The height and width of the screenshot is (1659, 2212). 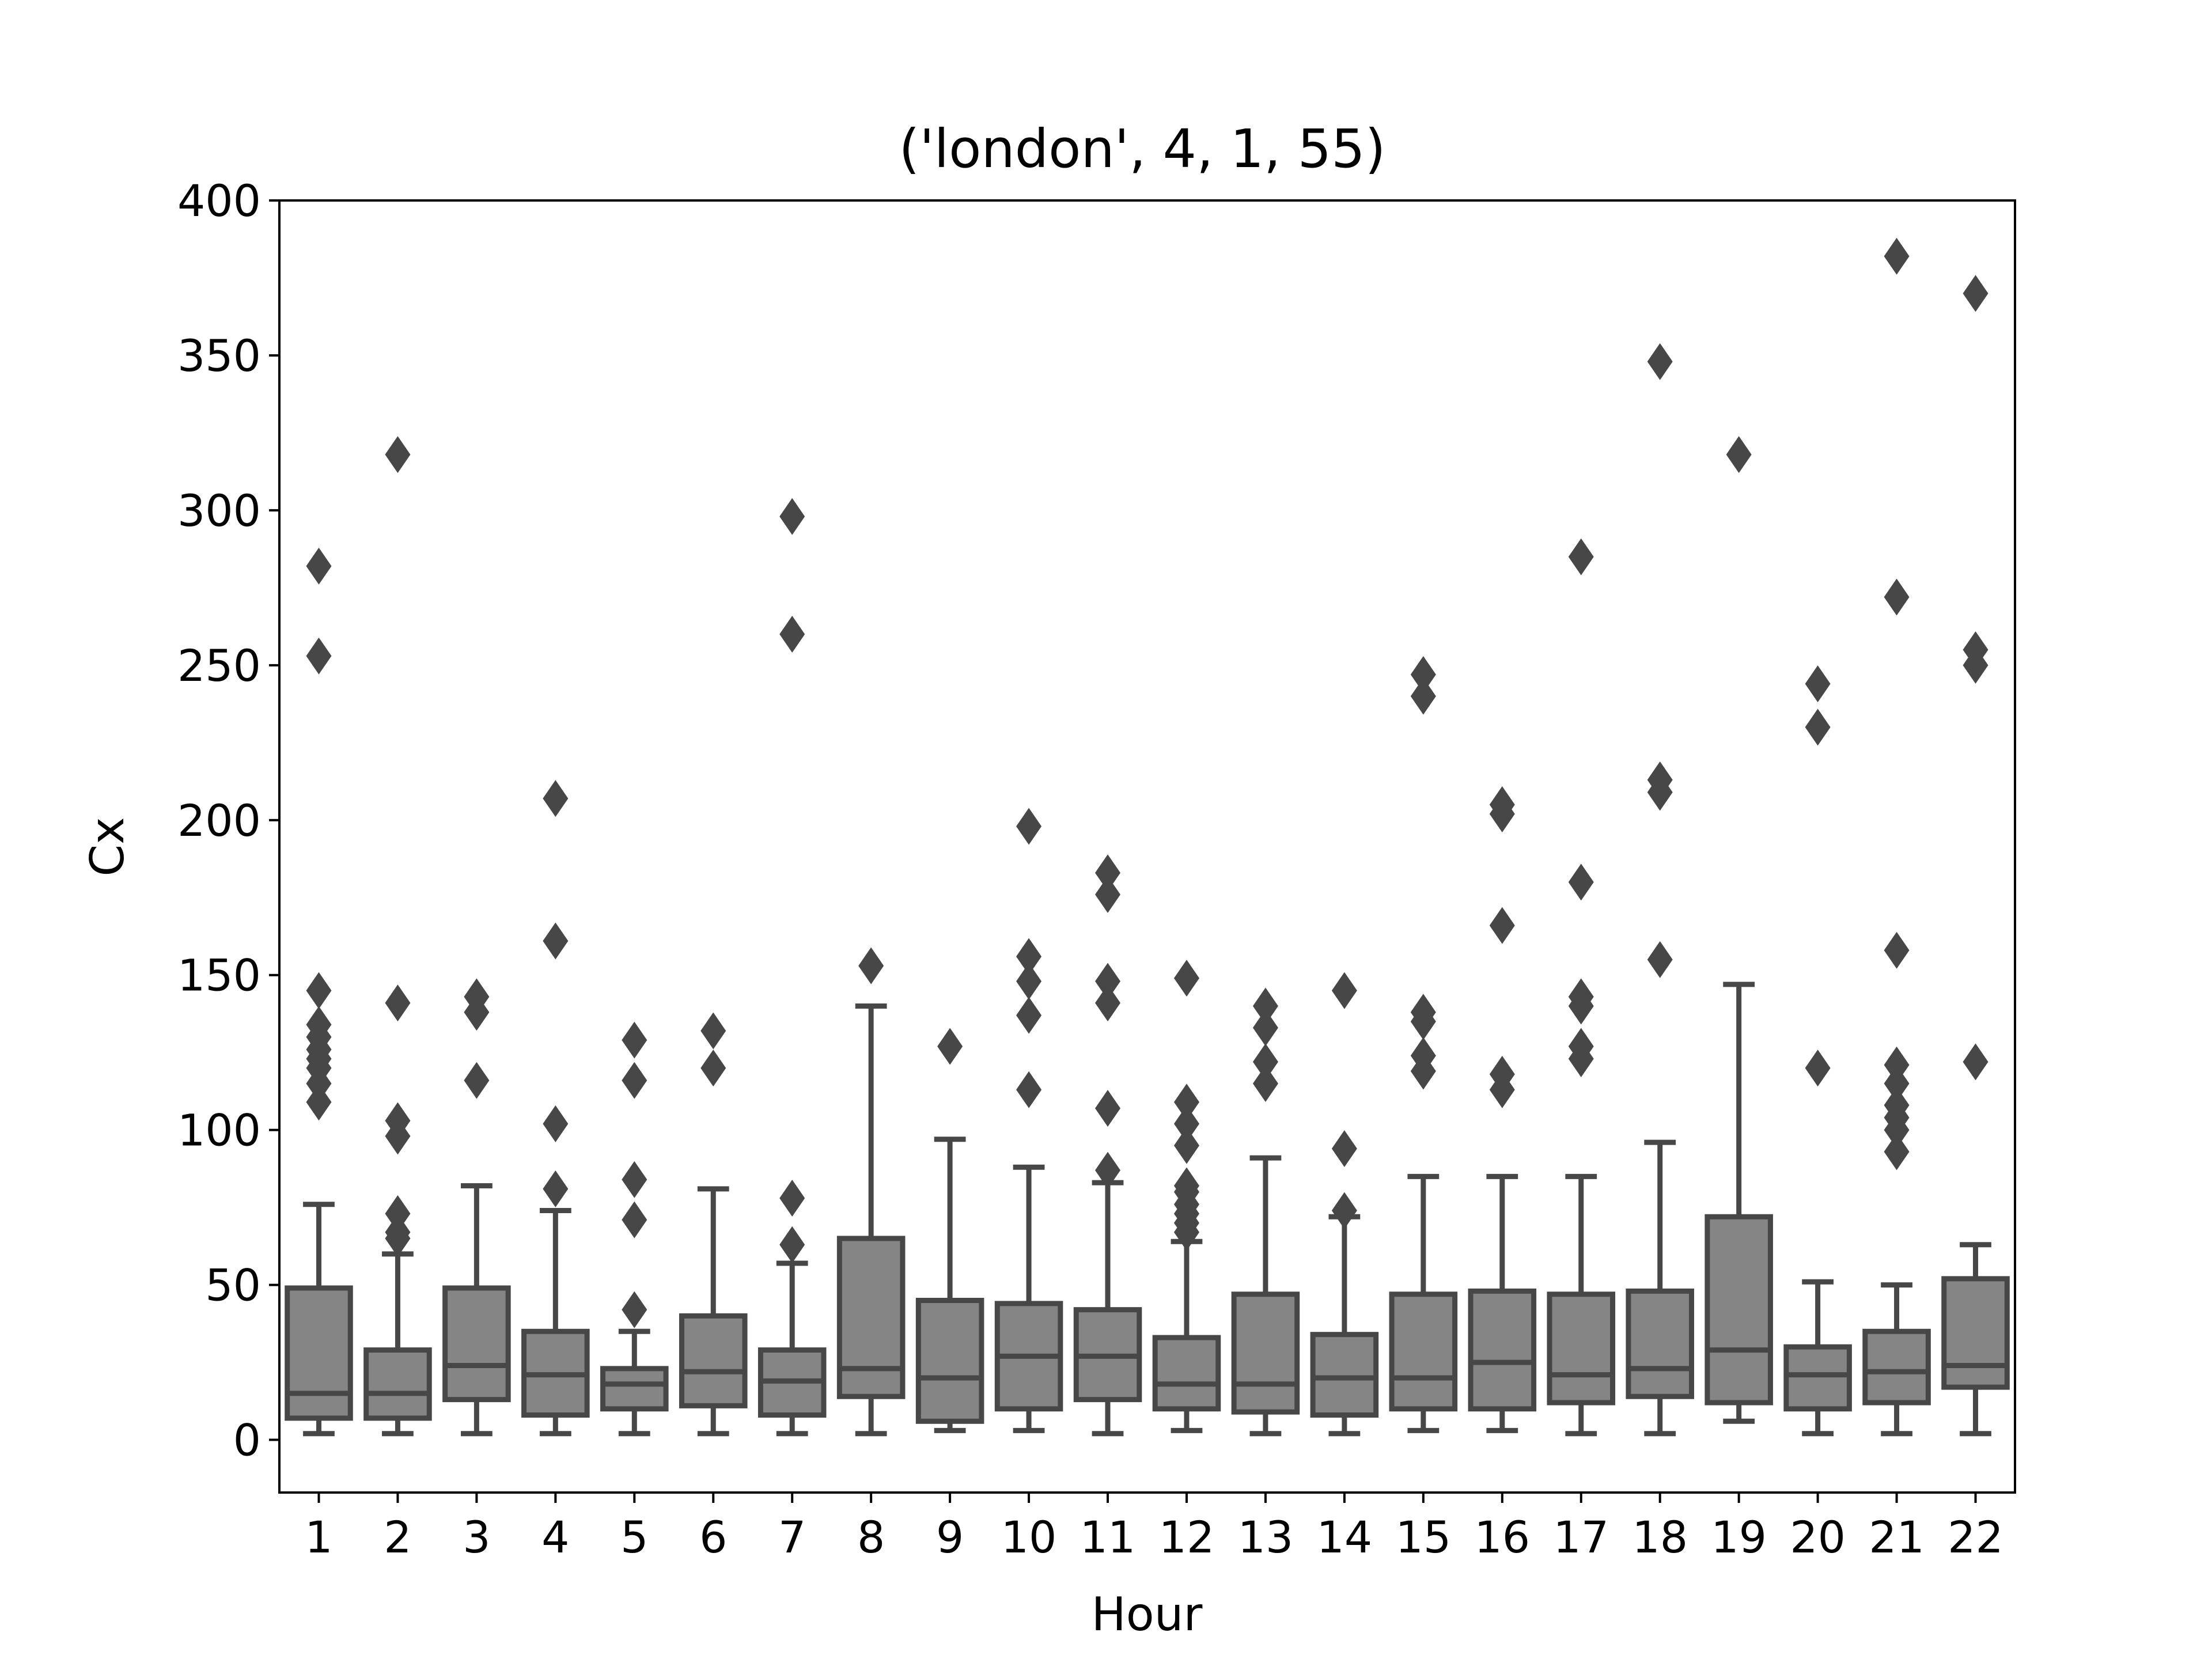 What do you see at coordinates (1897, 1537) in the screenshot?
I see `x-tick-label: 21` at bounding box center [1897, 1537].